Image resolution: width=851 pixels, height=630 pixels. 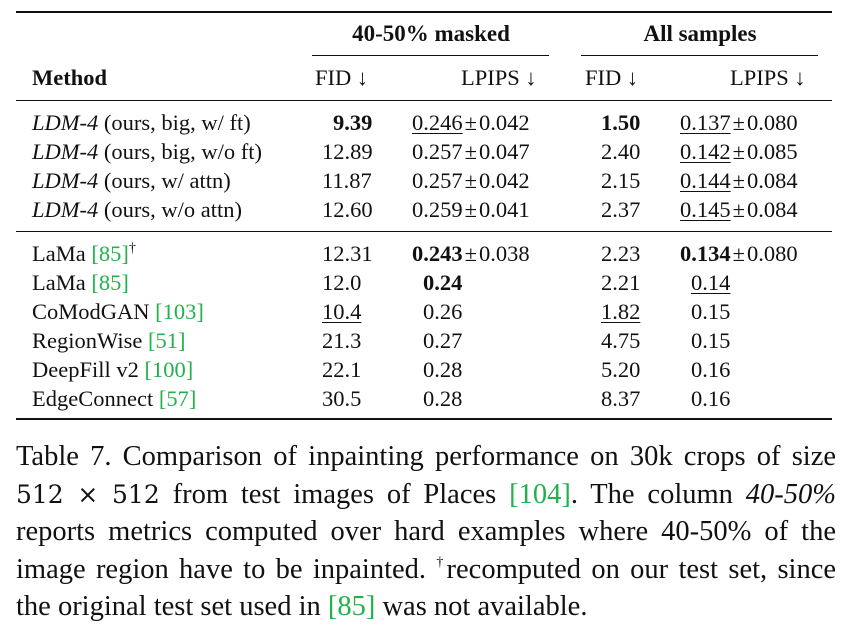 What do you see at coordinates (711, 282) in the screenshot?
I see `lpips-all-cell: 0.14` at bounding box center [711, 282].